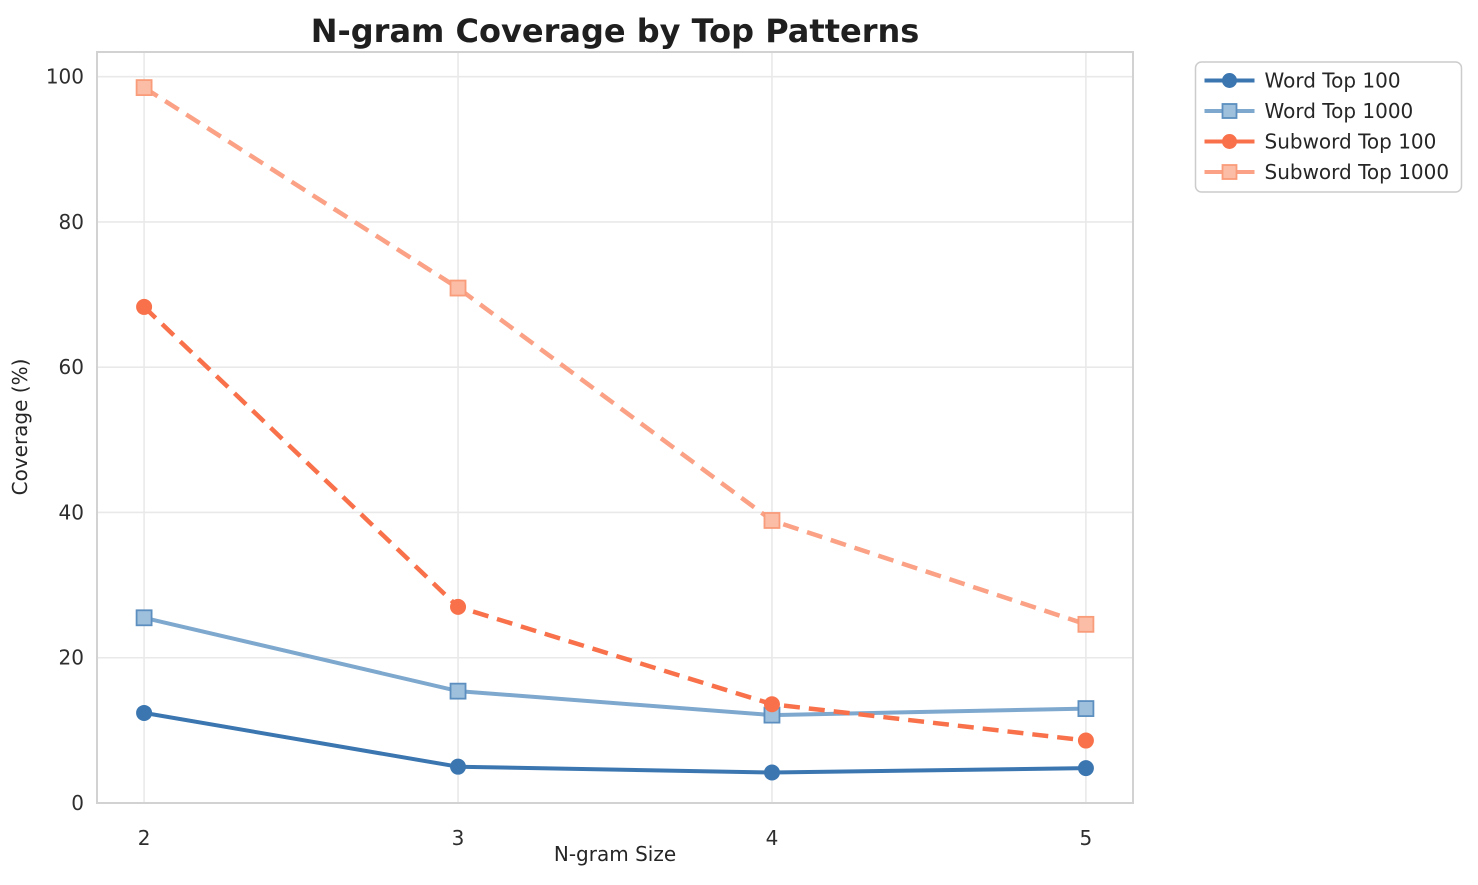  I want to click on marker-word-top-100-x3, so click(458, 766).